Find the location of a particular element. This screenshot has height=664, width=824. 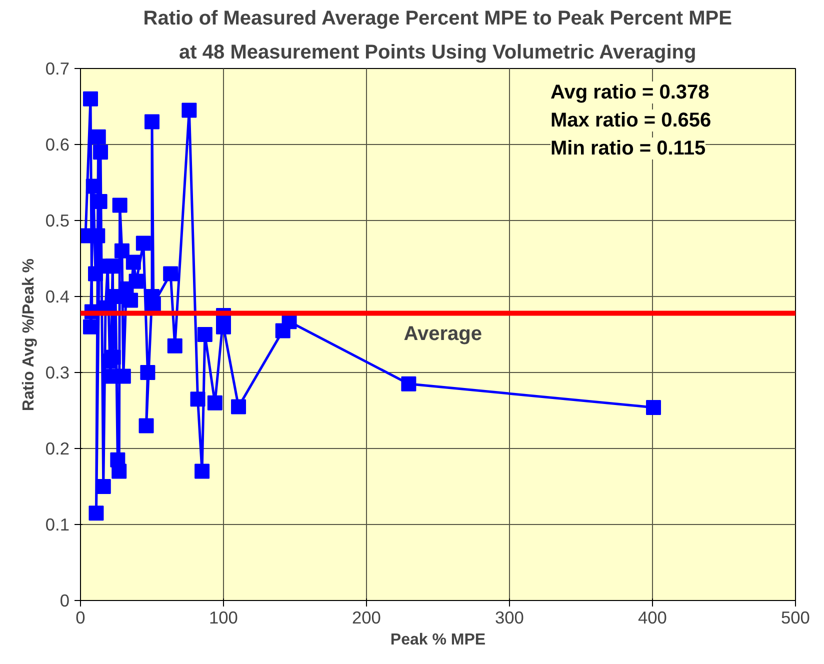

x-axis-title: Peak % MPE is located at coordinates (438, 640).